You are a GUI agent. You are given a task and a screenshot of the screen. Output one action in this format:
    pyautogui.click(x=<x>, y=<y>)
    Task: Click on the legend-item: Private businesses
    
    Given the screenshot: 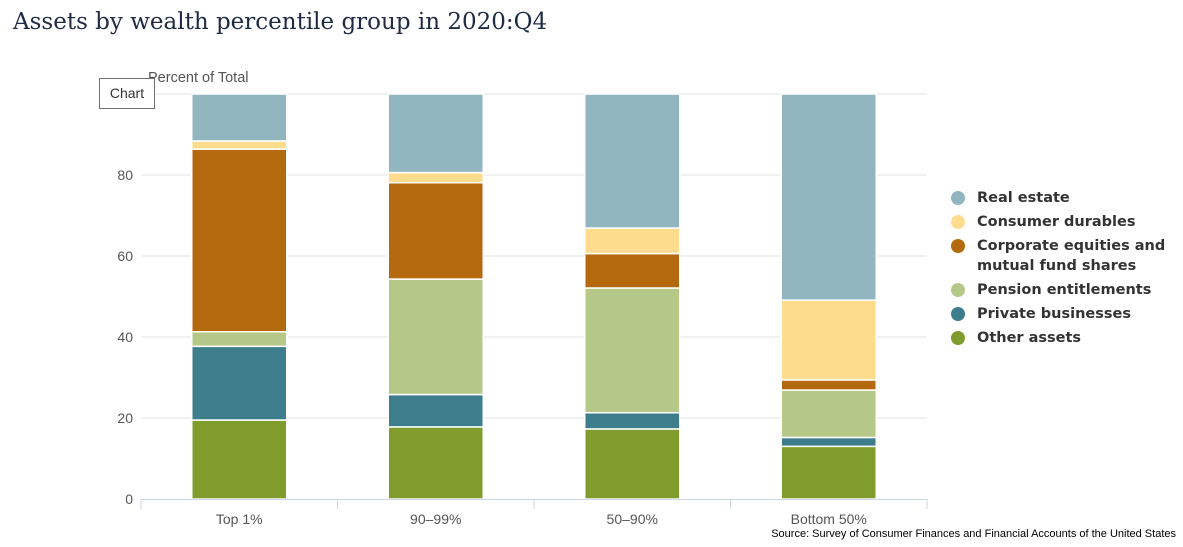 What is the action you would take?
    pyautogui.click(x=1063, y=314)
    